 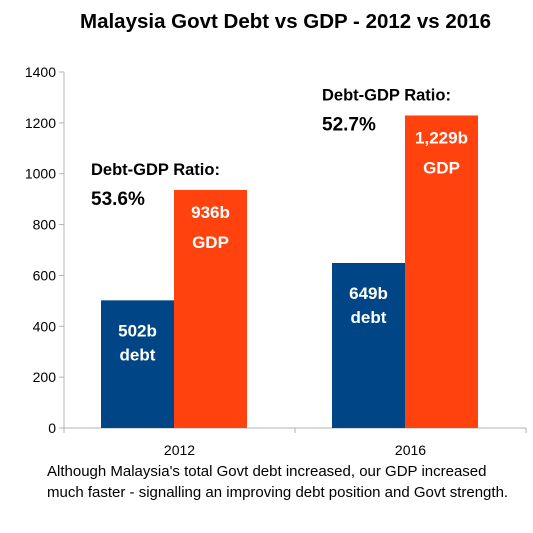 What do you see at coordinates (368, 345) in the screenshot?
I see `bar-debt-2016` at bounding box center [368, 345].